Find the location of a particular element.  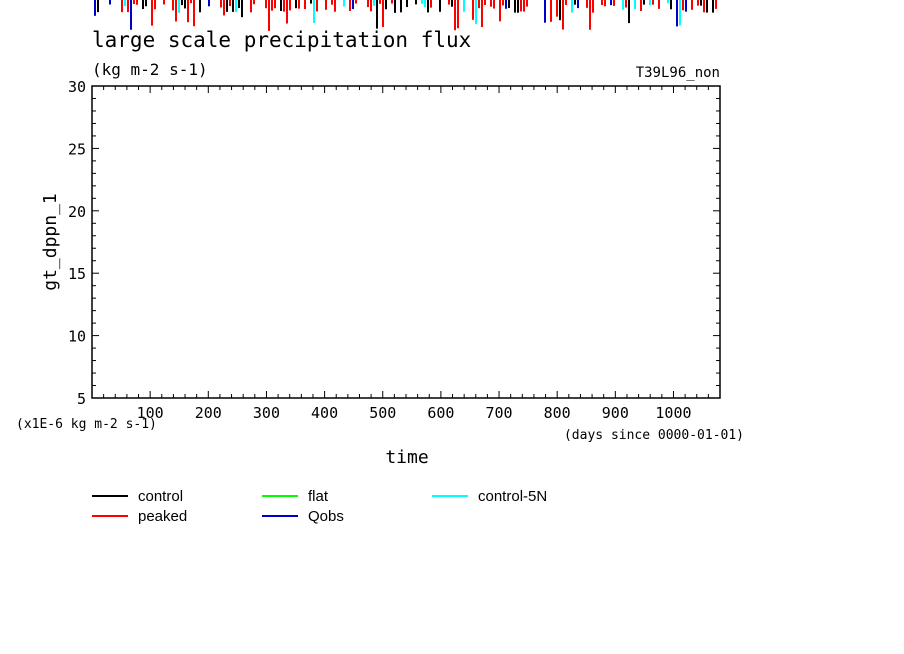

y-axis-label: gt_dppn_1 is located at coordinates (50, 242).